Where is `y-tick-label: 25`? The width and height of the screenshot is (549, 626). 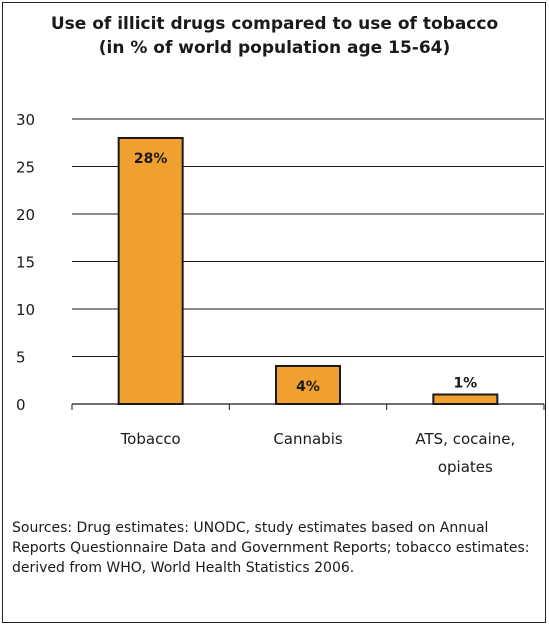 y-tick-label: 25 is located at coordinates (25, 168).